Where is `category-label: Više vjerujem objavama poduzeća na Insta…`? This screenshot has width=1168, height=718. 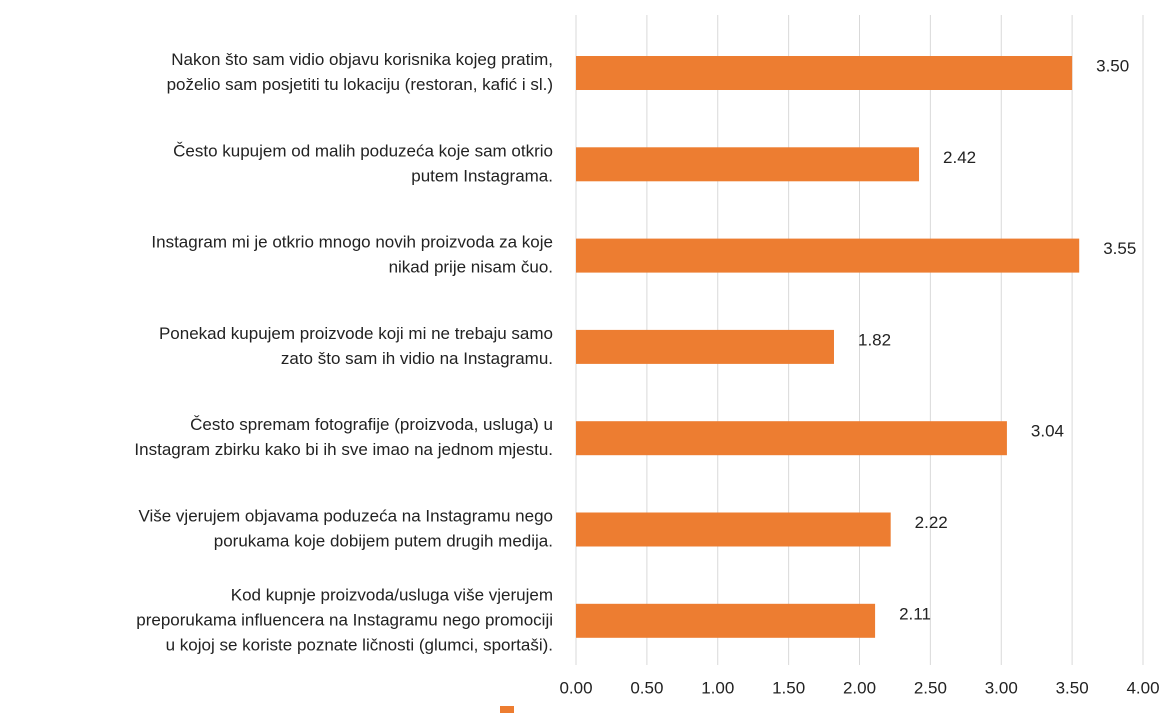
category-label: Više vjerujem objavama poduzeća na Insta… is located at coordinates (345, 515).